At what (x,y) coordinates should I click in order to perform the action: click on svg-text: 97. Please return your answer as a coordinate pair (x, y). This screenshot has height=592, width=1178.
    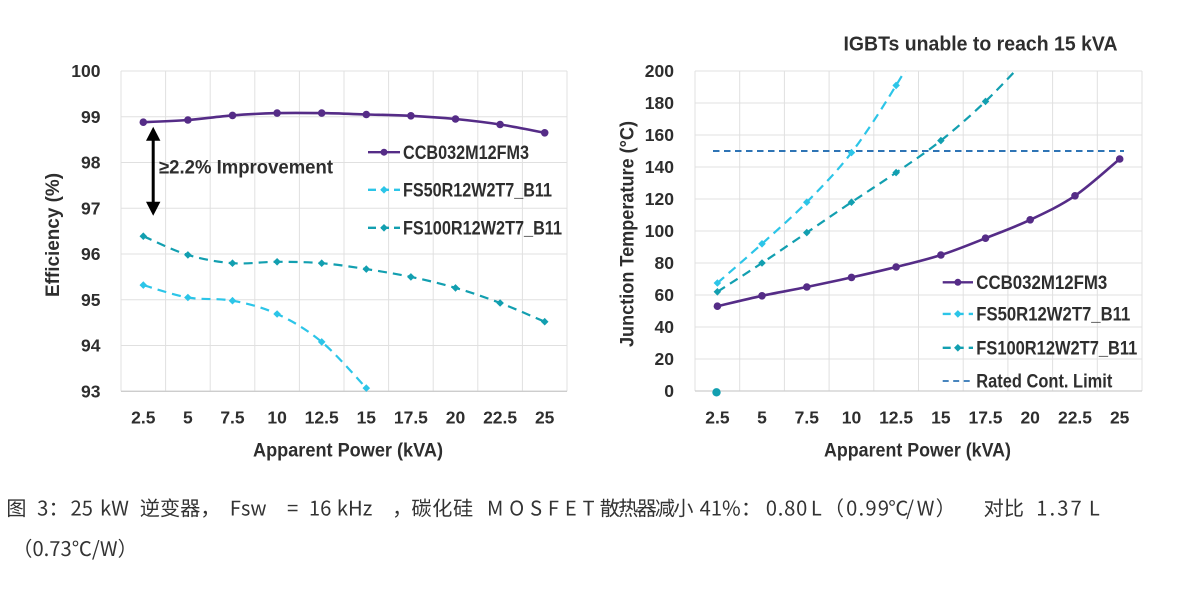
    Looking at the image, I should click on (90, 208).